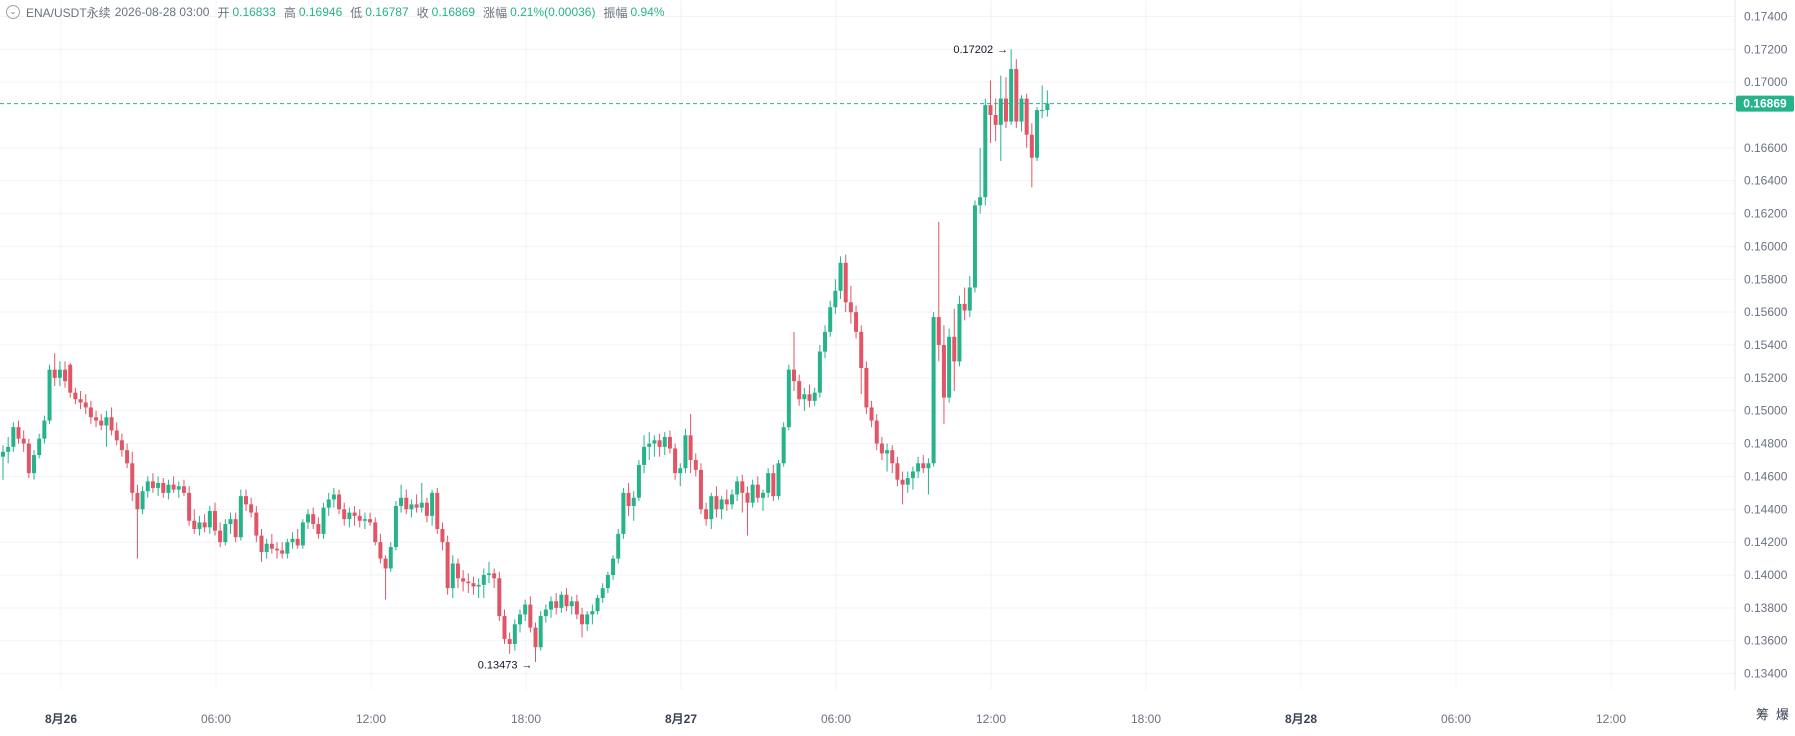 This screenshot has height=736, width=1795. I want to click on liquidation-map-button: 爆, so click(1783, 714).